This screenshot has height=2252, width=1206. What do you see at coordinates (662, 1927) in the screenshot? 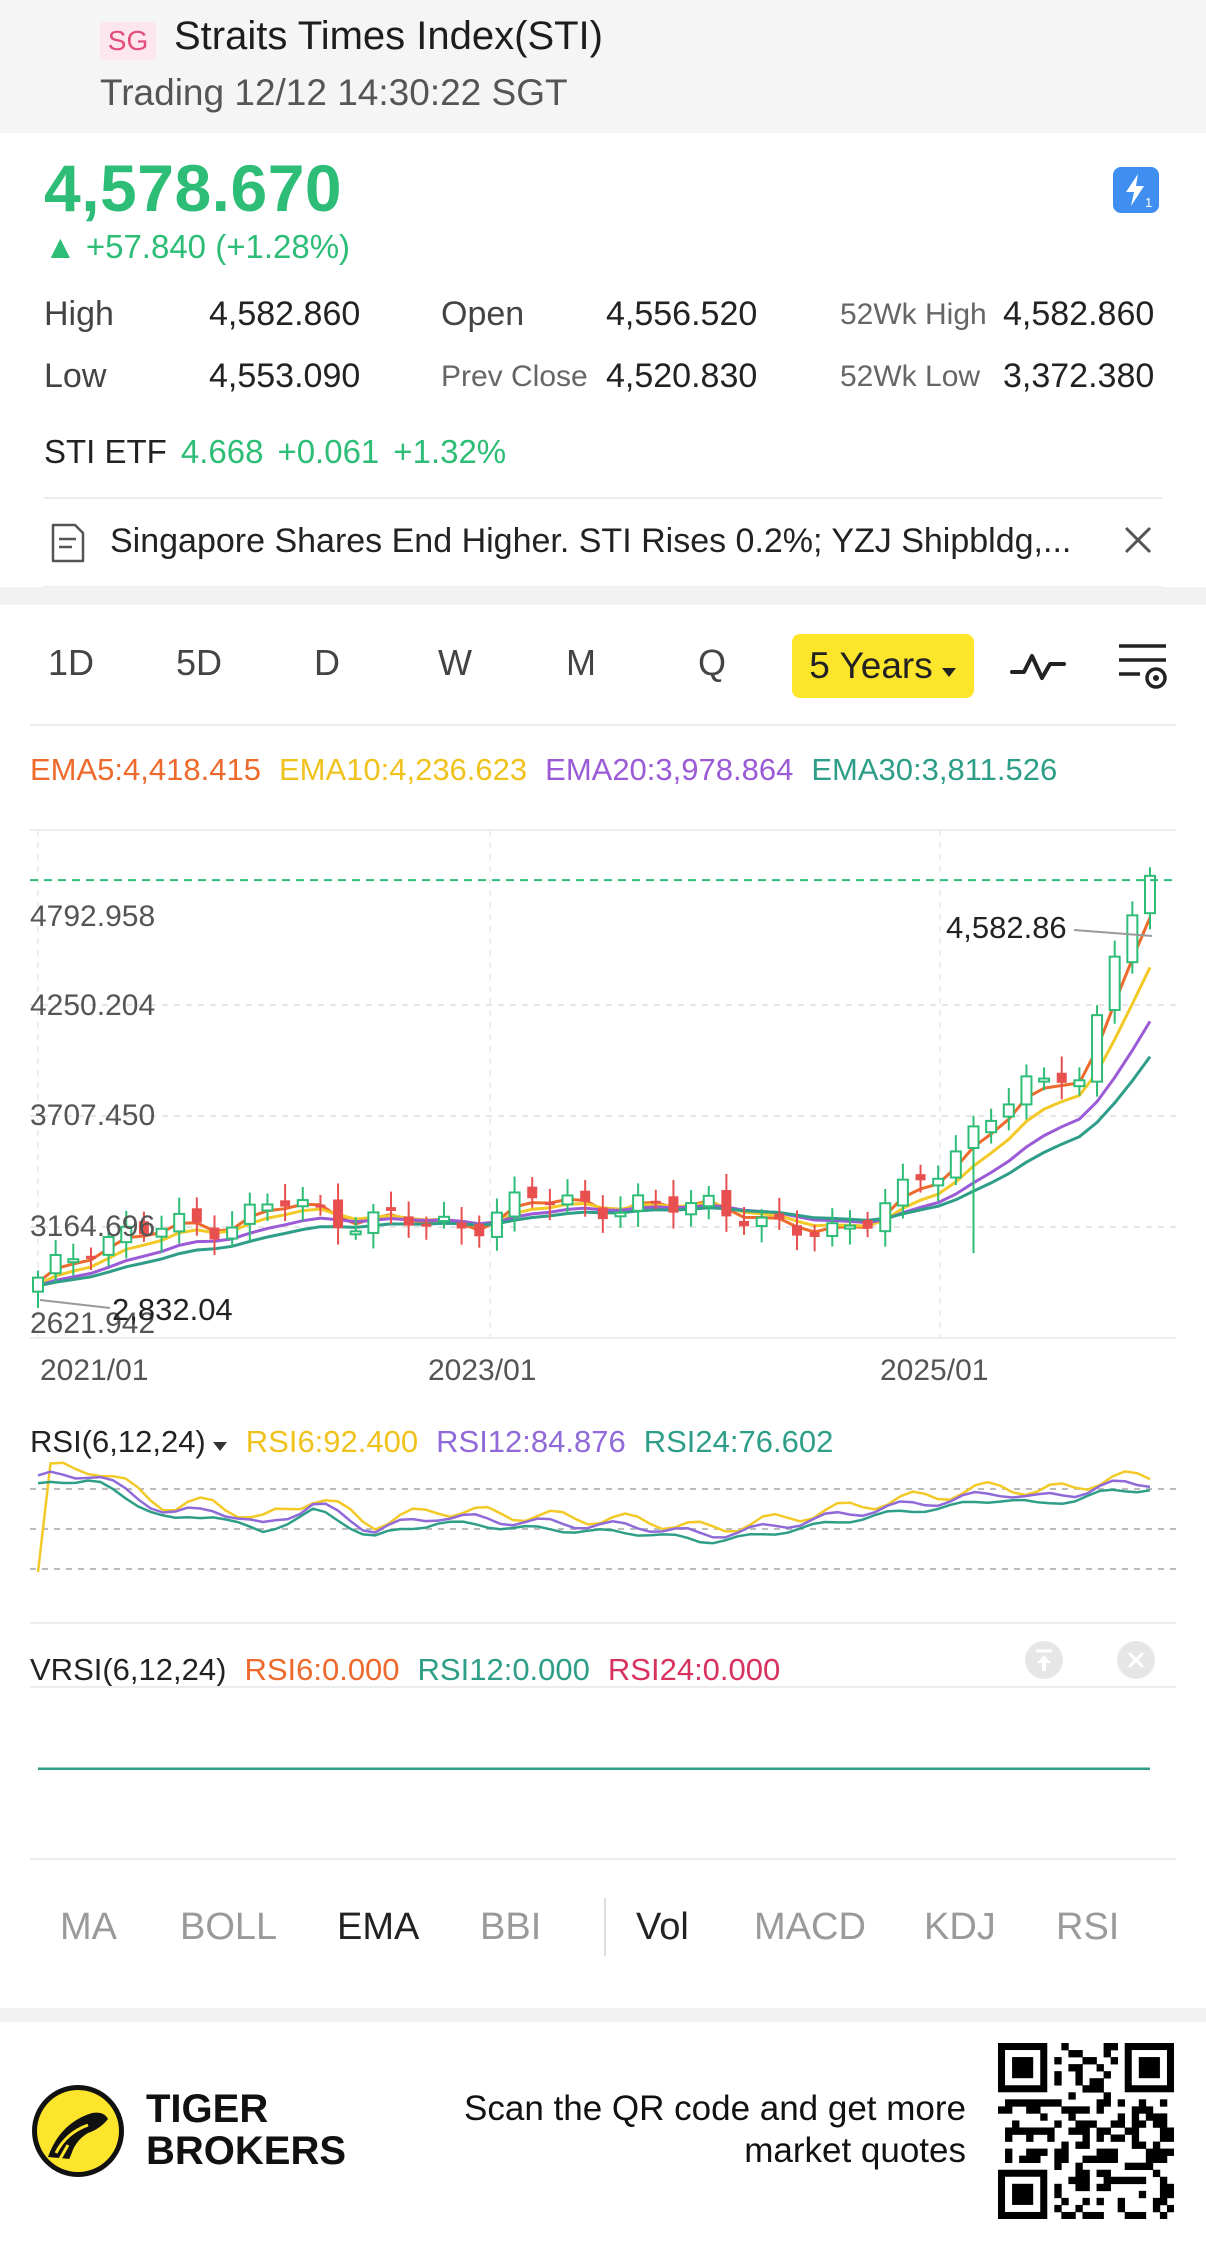
I see `indicator-vol: Vol` at bounding box center [662, 1927].